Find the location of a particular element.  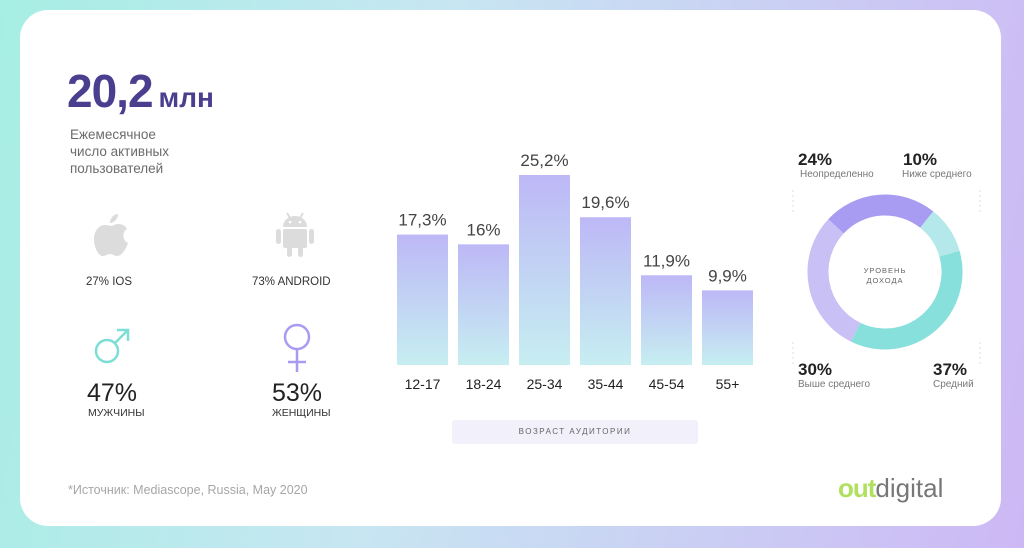

age-category-tick: 35-44 is located at coordinates (606, 384).